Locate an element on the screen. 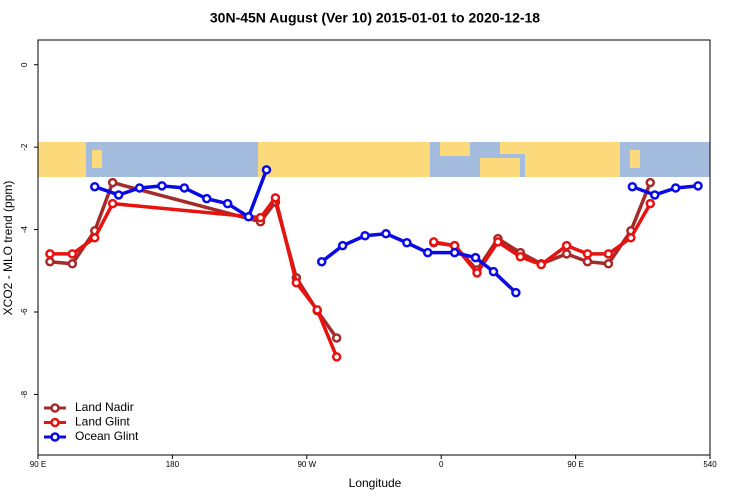 This screenshot has height=500, width=750. y-axis-label: XCO2 - MLO trend (ppm) is located at coordinates (8, 248).